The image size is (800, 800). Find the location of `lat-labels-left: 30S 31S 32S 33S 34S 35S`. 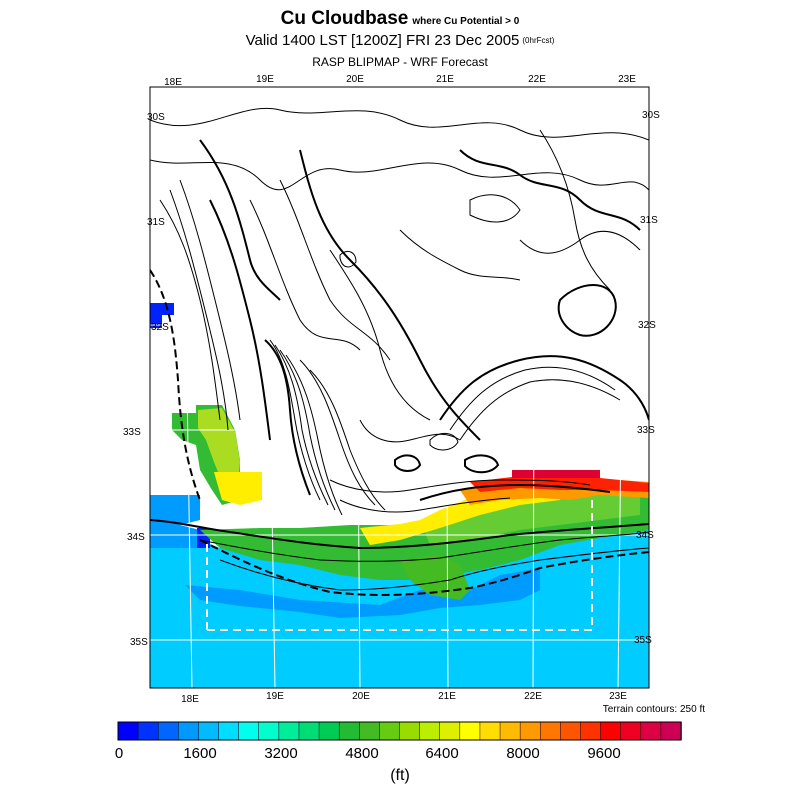

lat-labels-left: 30S 31S 32S 33S 34S 35S is located at coordinates (146, 380).